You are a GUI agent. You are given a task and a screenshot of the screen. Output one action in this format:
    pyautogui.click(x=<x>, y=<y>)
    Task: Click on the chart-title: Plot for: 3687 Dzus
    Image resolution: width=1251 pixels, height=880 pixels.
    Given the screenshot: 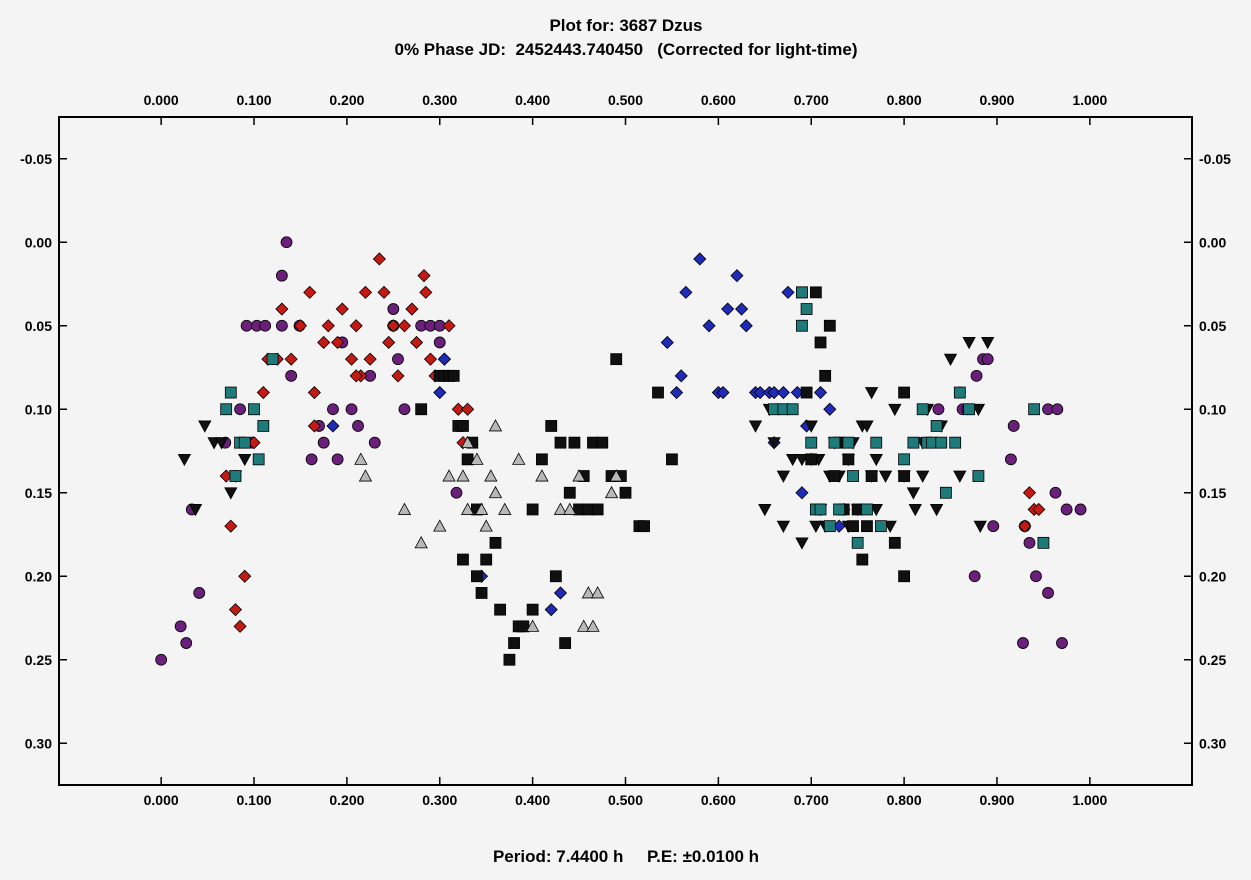 What is the action you would take?
    pyautogui.click(x=625, y=25)
    